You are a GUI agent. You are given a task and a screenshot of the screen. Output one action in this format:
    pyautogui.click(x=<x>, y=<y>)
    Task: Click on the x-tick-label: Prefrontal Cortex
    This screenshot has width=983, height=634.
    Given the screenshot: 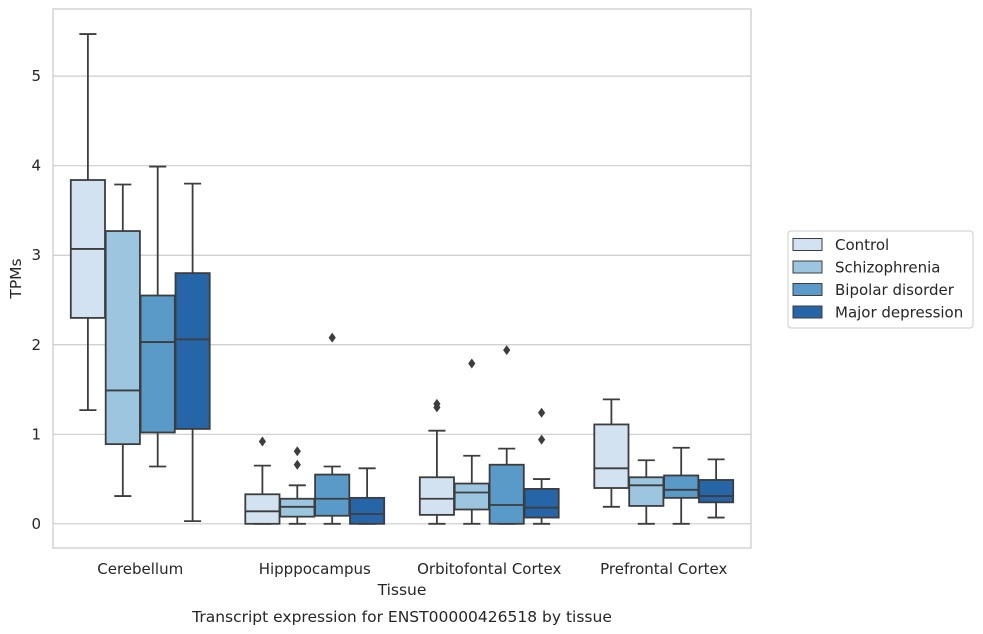 What is the action you would take?
    pyautogui.click(x=663, y=569)
    